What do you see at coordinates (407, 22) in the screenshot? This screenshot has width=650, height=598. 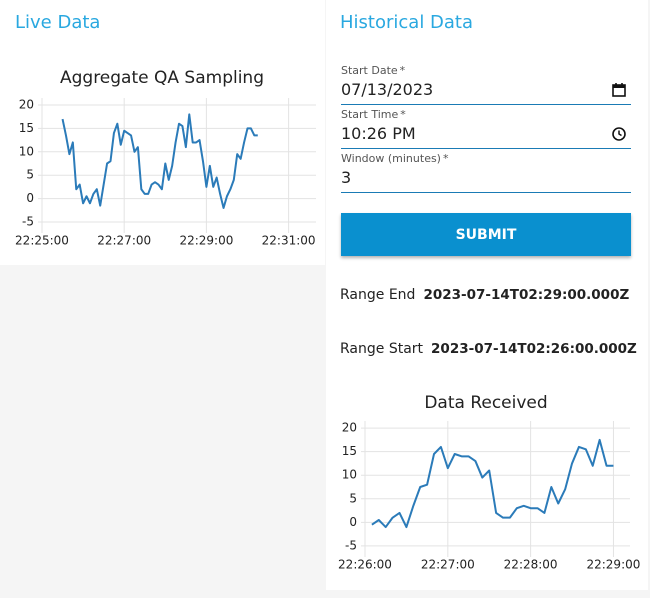 I see `panel-title: Historical Data` at bounding box center [407, 22].